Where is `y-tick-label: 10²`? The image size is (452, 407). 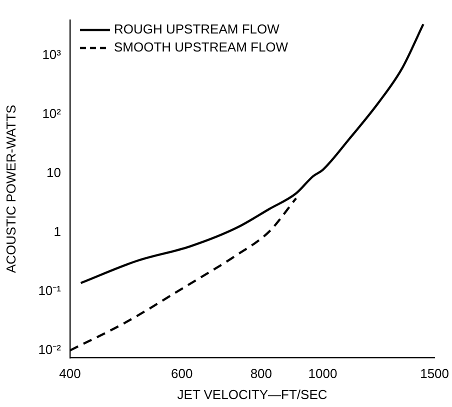
y-tick-label: 10² is located at coordinates (52, 114).